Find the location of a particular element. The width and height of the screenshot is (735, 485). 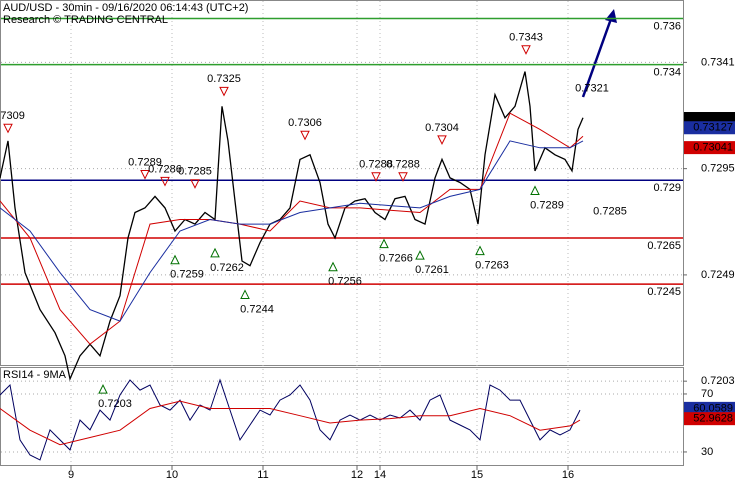

pivot-label: 0.7256 is located at coordinates (345, 282).